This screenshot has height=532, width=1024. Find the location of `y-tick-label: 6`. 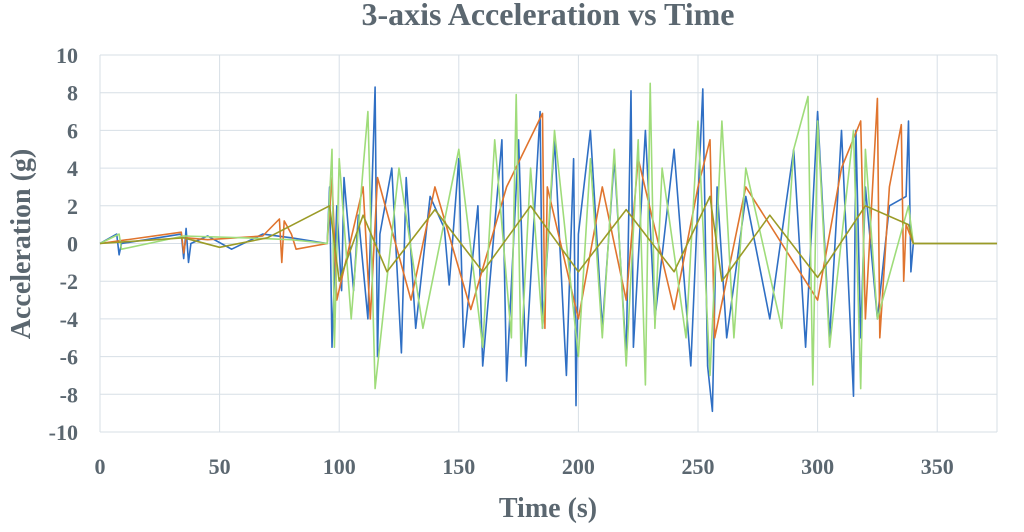

y-tick-label: 6 is located at coordinates (72, 130).